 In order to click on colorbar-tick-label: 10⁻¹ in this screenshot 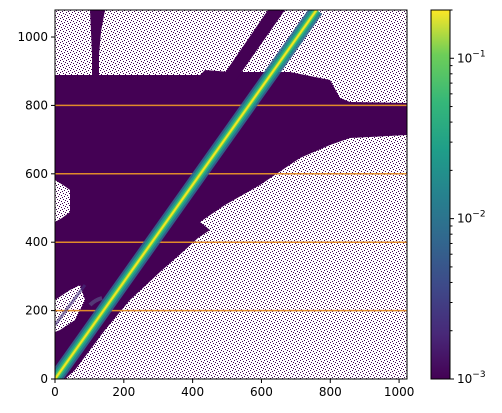, I will do `click(471, 57)`.